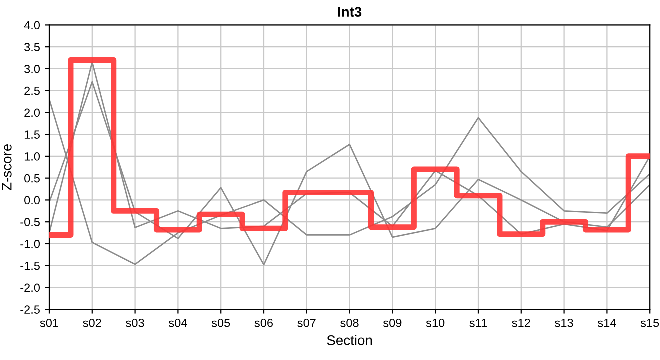 This screenshot has height=360, width=660. Describe the element at coordinates (32, 113) in the screenshot. I see `y-tick-label: 2.0` at that location.